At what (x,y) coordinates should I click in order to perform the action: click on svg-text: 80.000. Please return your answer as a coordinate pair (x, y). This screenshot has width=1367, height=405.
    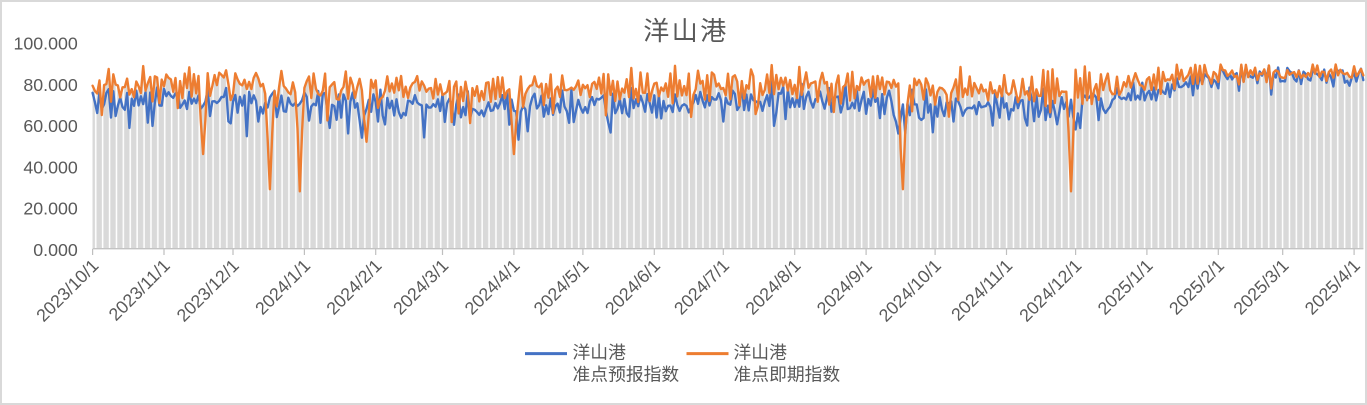
    Looking at the image, I should click on (50, 85).